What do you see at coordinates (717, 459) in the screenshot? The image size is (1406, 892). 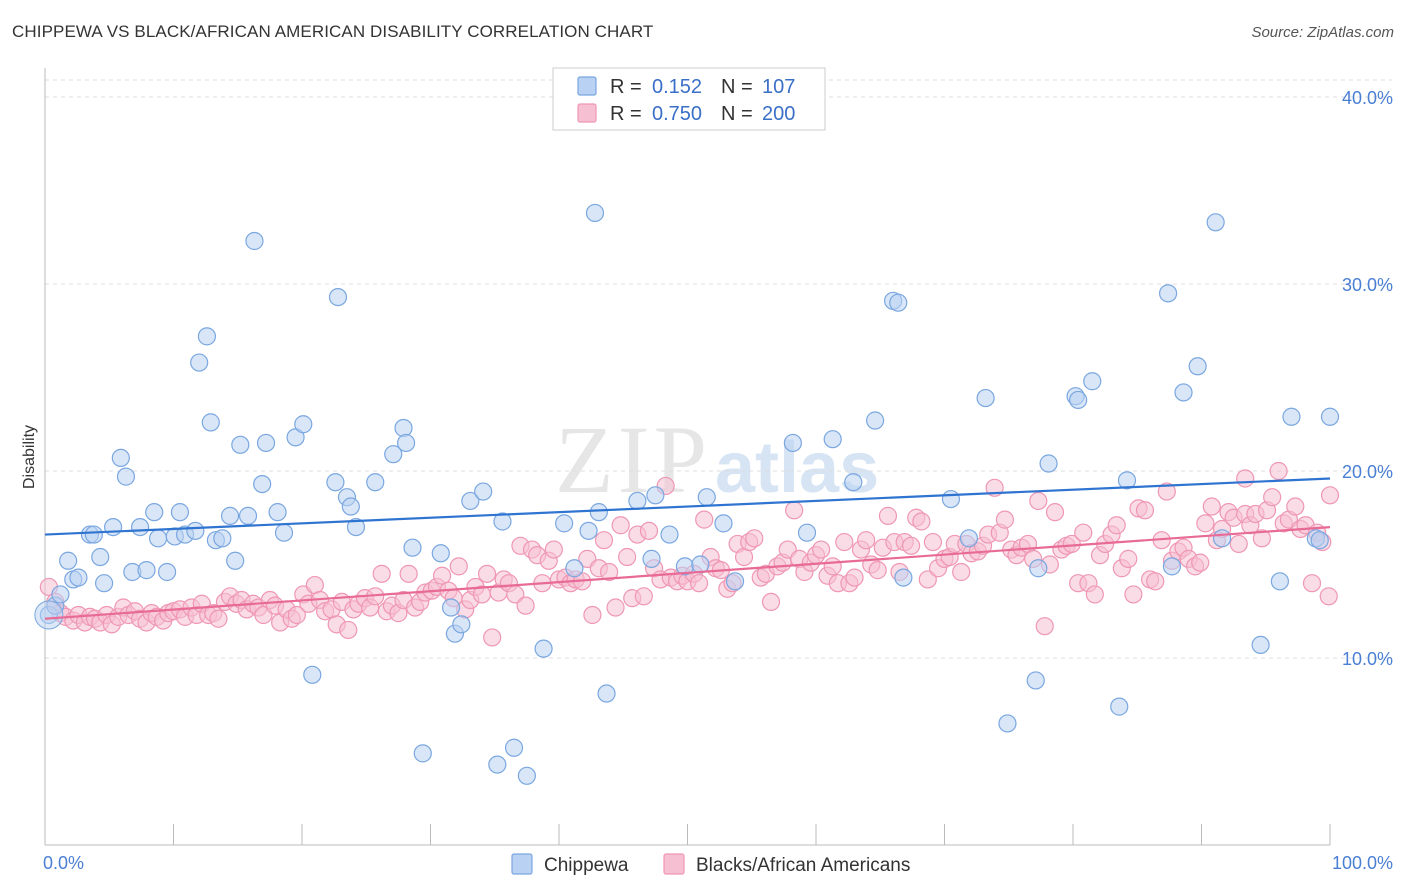 I see `watermark: ZIP atlas` at bounding box center [717, 459].